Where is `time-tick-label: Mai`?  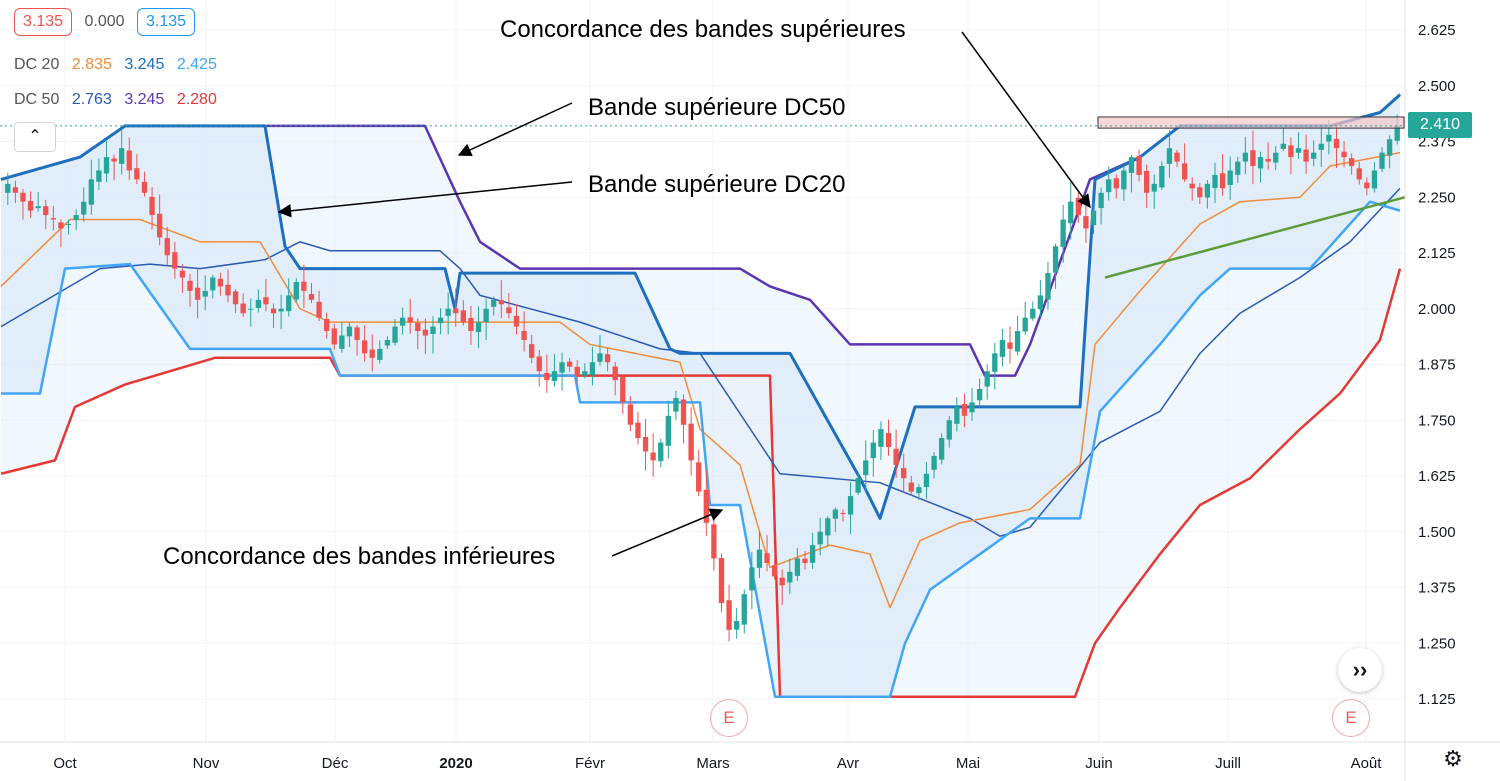
time-tick-label: Mai is located at coordinates (968, 763).